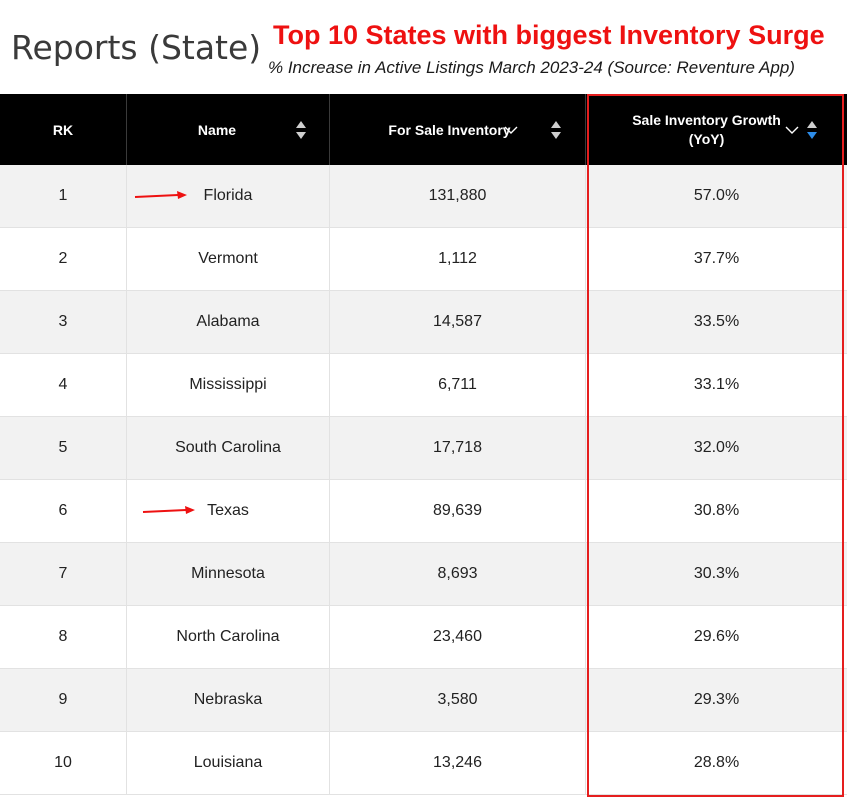  I want to click on cell-rank-text: 4, so click(63, 384).